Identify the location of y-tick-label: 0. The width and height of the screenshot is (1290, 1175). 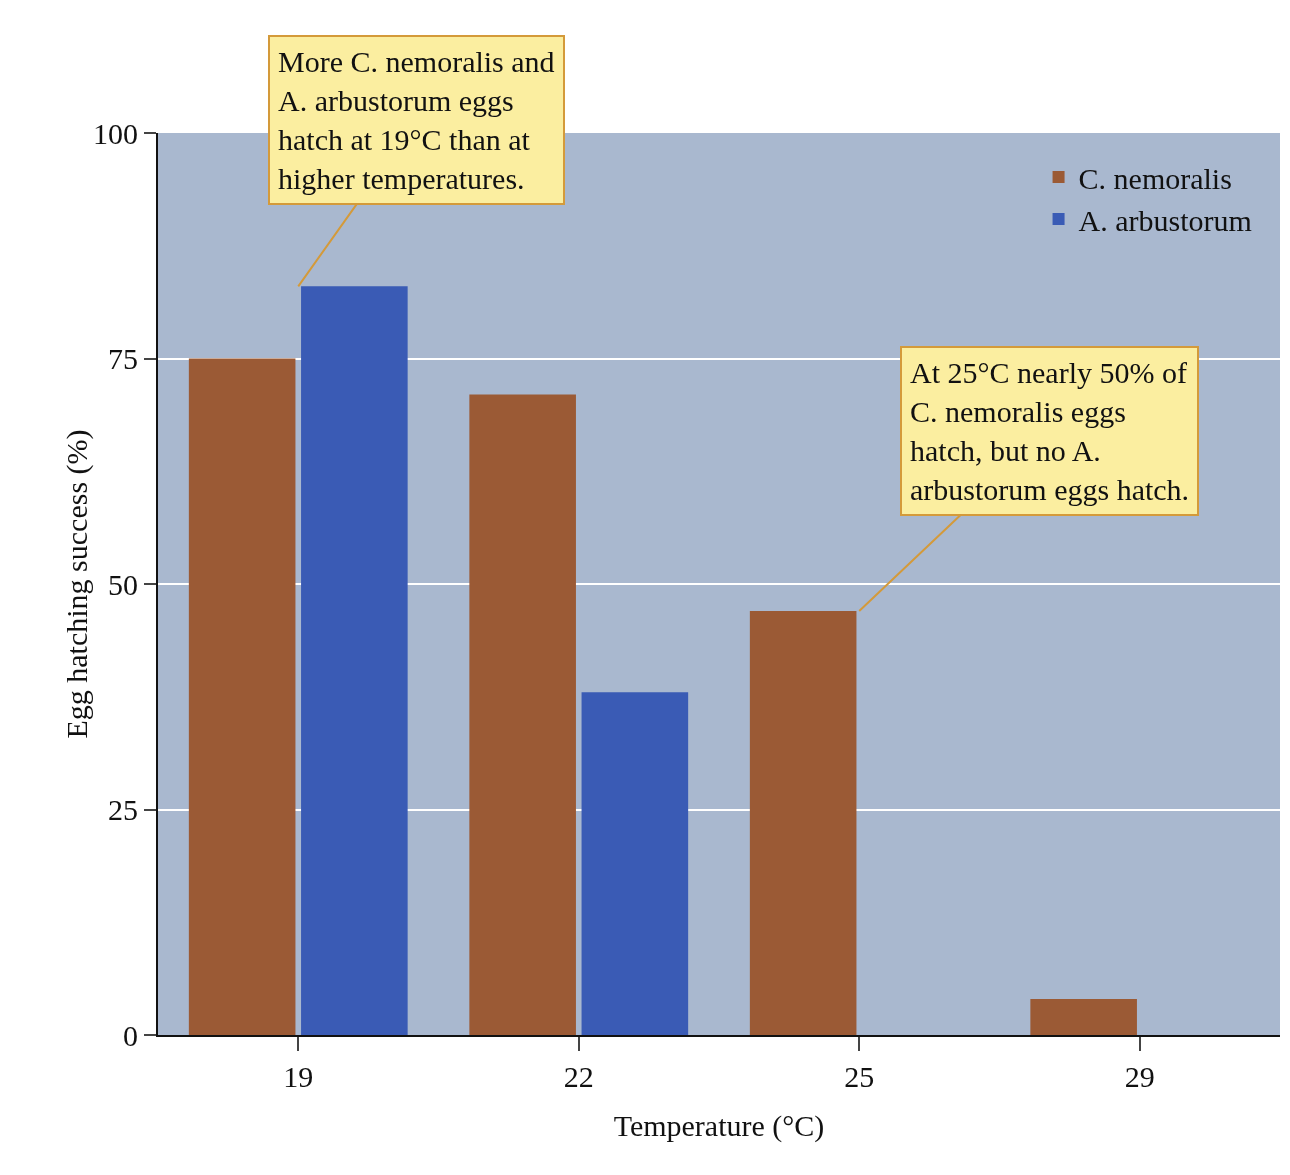
(130, 1035).